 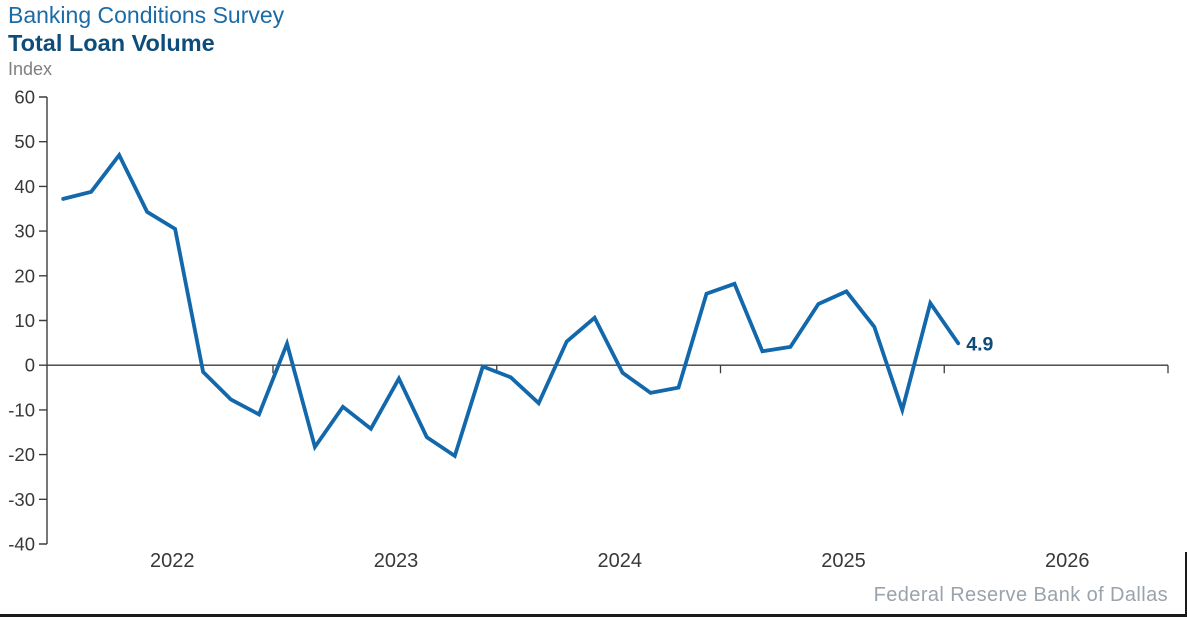 I want to click on y-tick-label: -10, so click(x=21, y=409).